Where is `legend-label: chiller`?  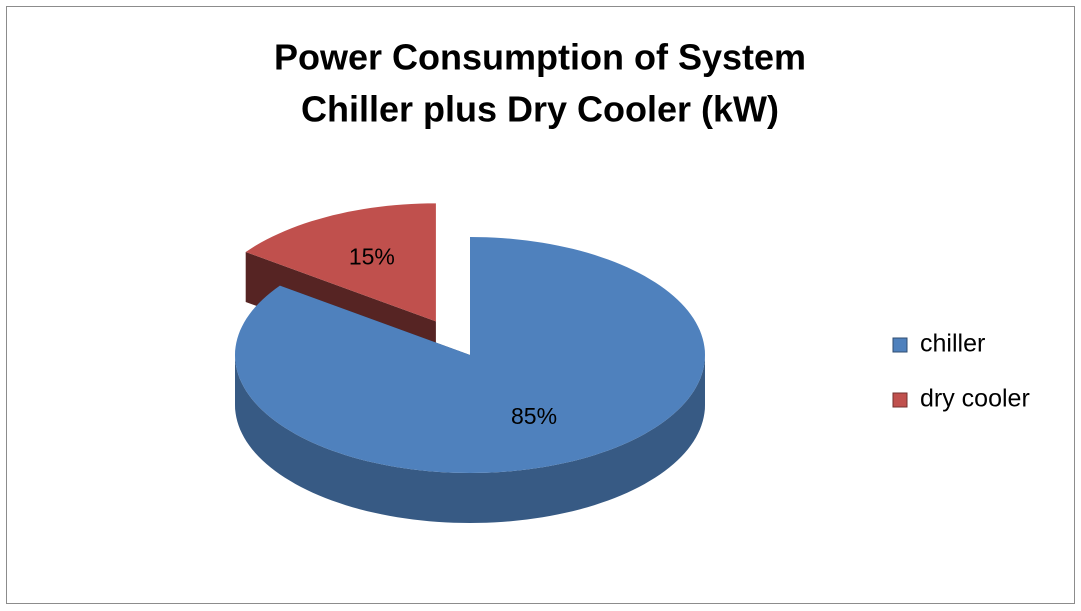 legend-label: chiller is located at coordinates (952, 344).